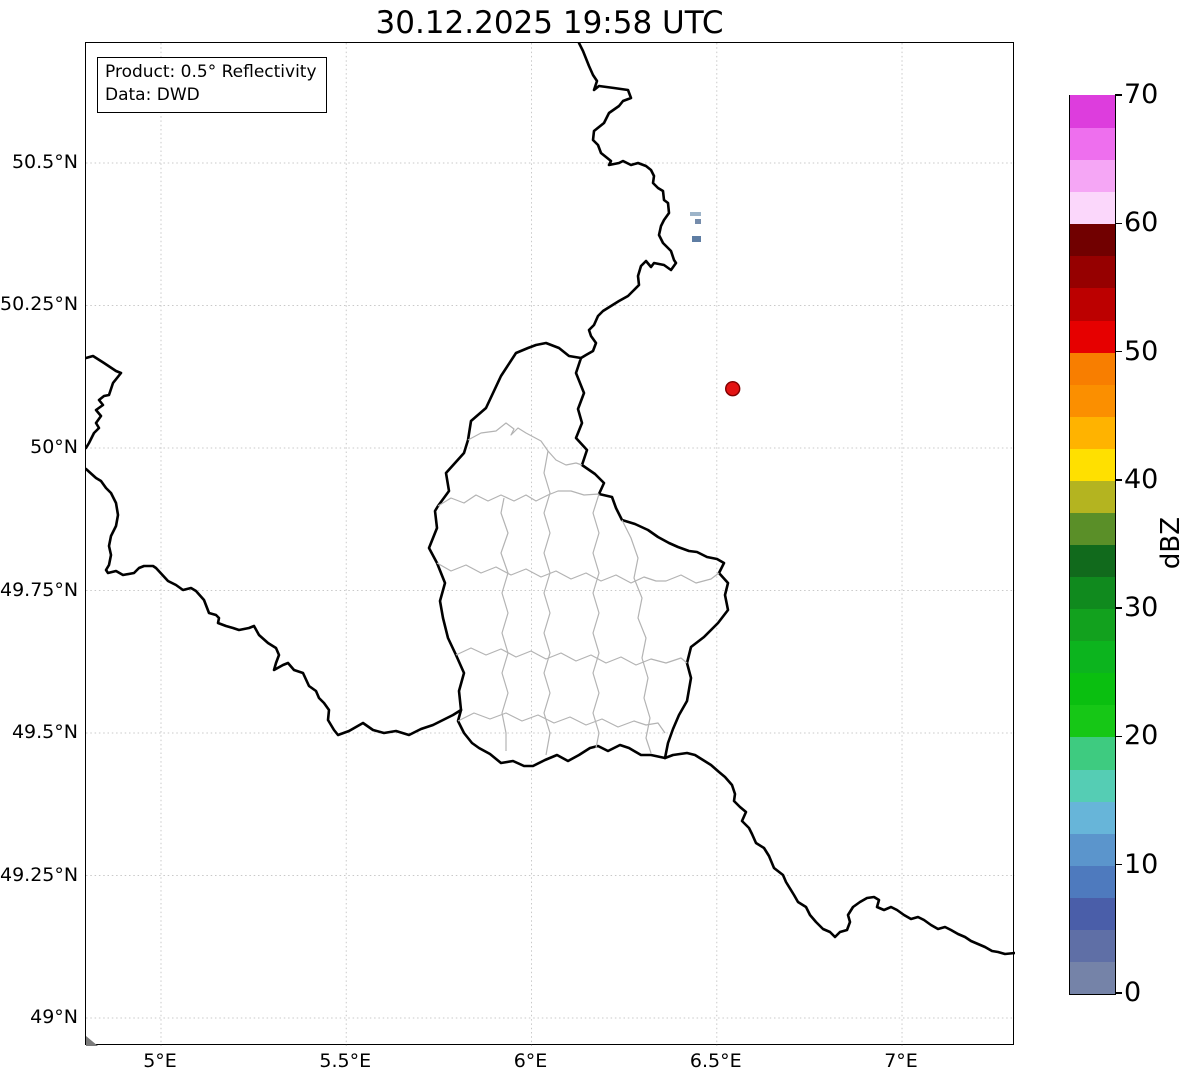 Image resolution: width=1202 pixels, height=1081 pixels. Describe the element at coordinates (1141, 94) in the screenshot. I see `colorbar-tick-label: 70` at that location.